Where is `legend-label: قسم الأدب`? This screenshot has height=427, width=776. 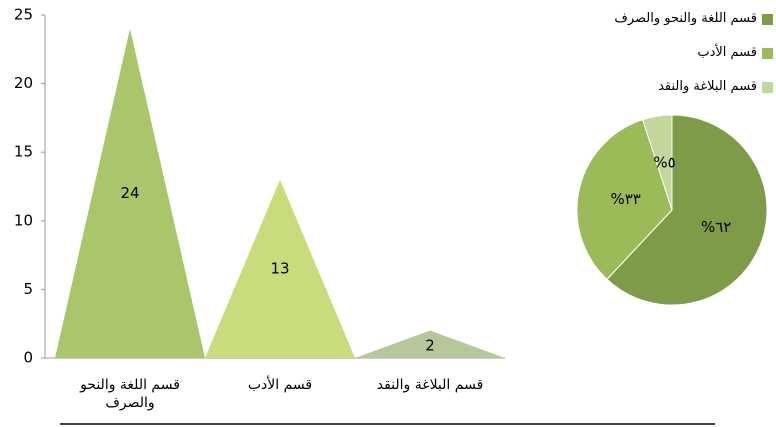
legend-label: قسم الأدب is located at coordinates (727, 52).